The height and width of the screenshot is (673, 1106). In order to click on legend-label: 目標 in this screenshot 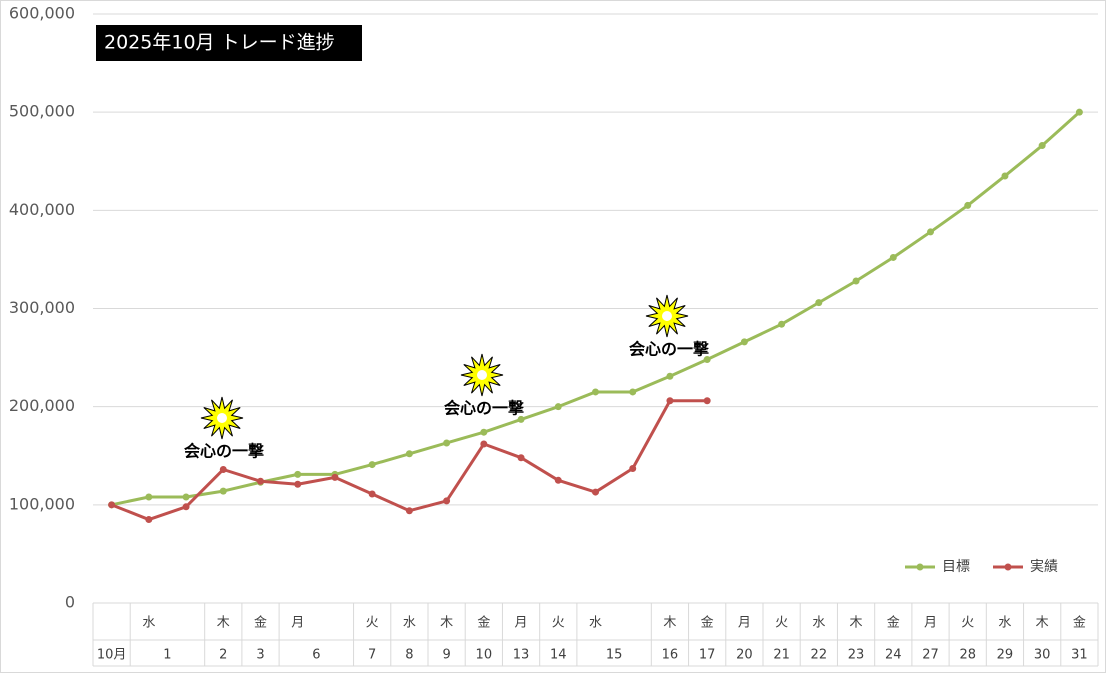, I will do `click(956, 567)`.